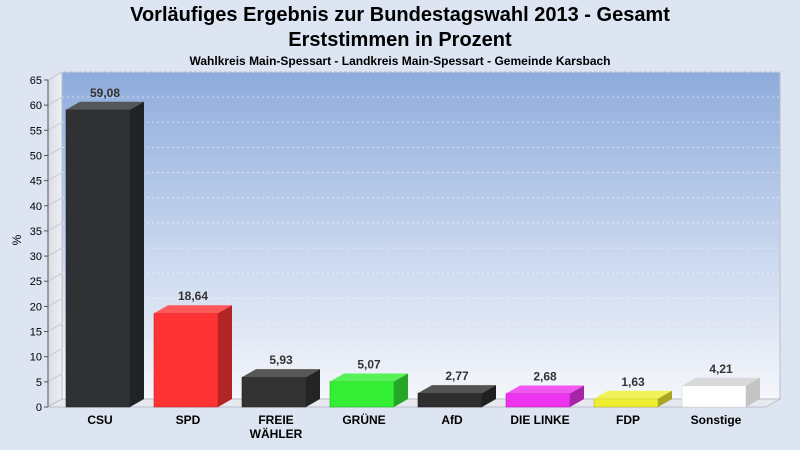  I want to click on data-label: 5,93, so click(281, 360).